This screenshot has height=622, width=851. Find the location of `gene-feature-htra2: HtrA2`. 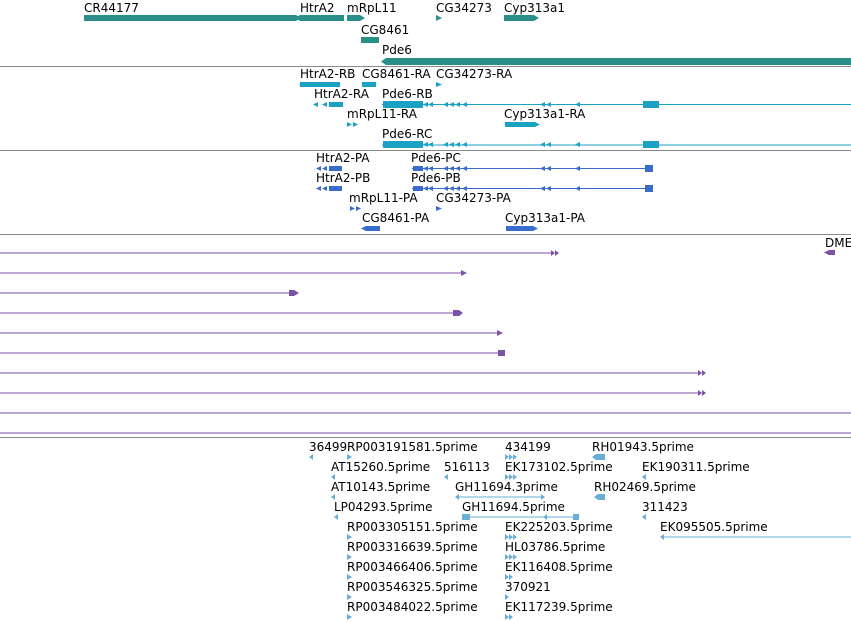

gene-feature-htra2: HtrA2 is located at coordinates (319, 11).